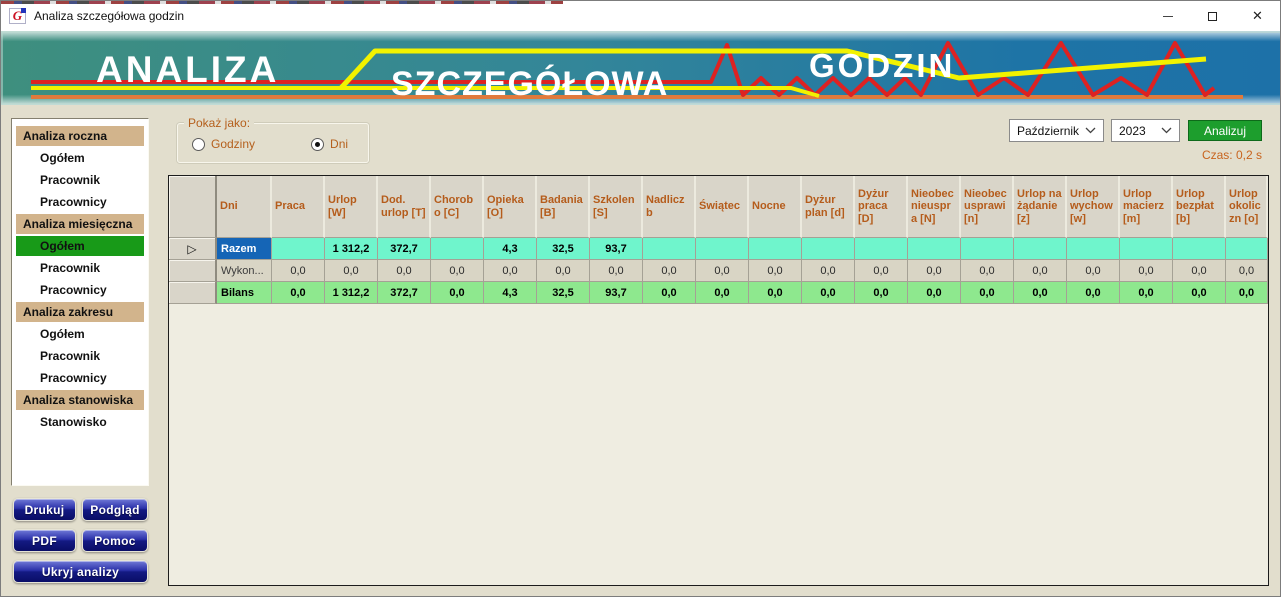 The image size is (1281, 597). What do you see at coordinates (510, 249) in the screenshot?
I see `cell-razem-4: 4,3` at bounding box center [510, 249].